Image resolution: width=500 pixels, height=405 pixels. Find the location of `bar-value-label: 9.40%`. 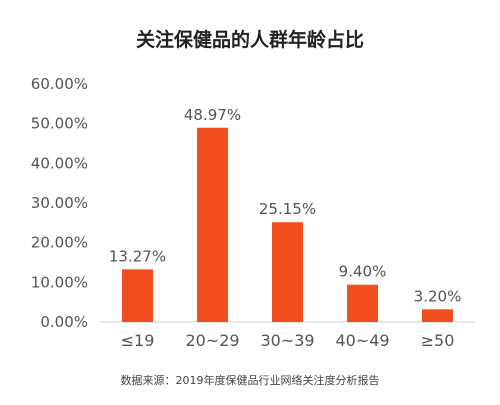

bar-value-label: 9.40% is located at coordinates (363, 272).